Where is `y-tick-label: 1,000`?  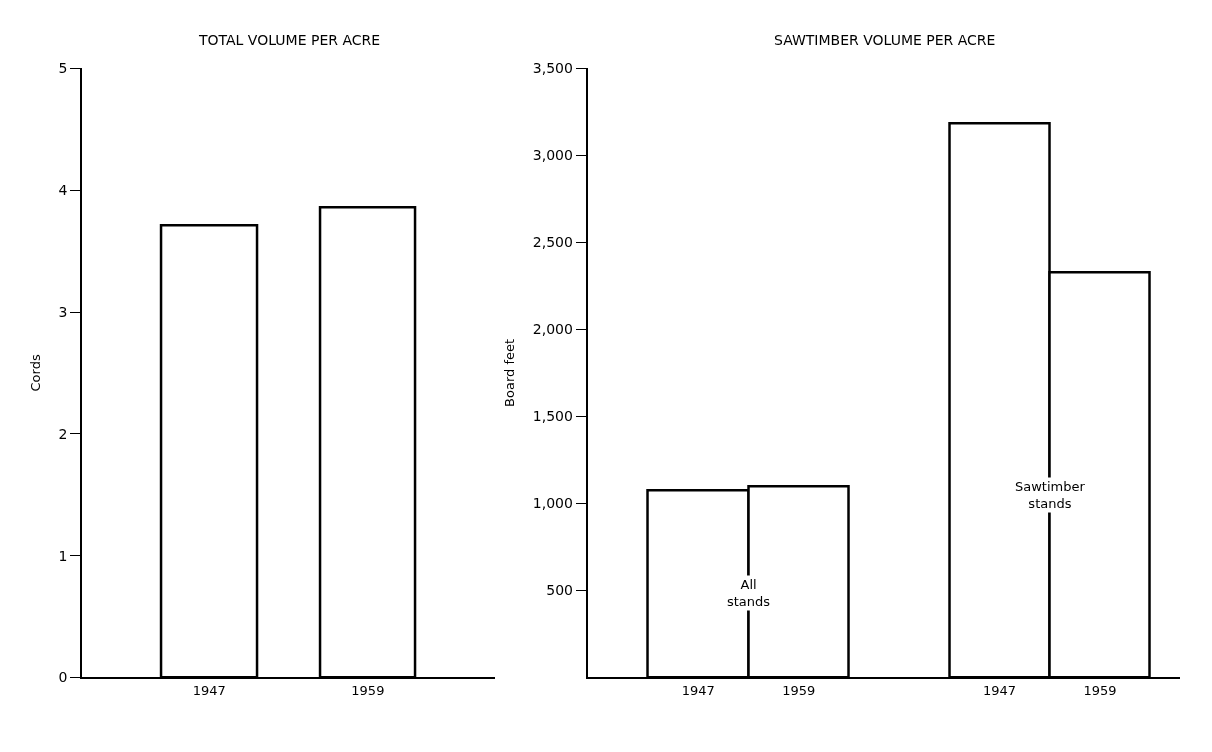
y-tick-label: 1,000 is located at coordinates (552, 503).